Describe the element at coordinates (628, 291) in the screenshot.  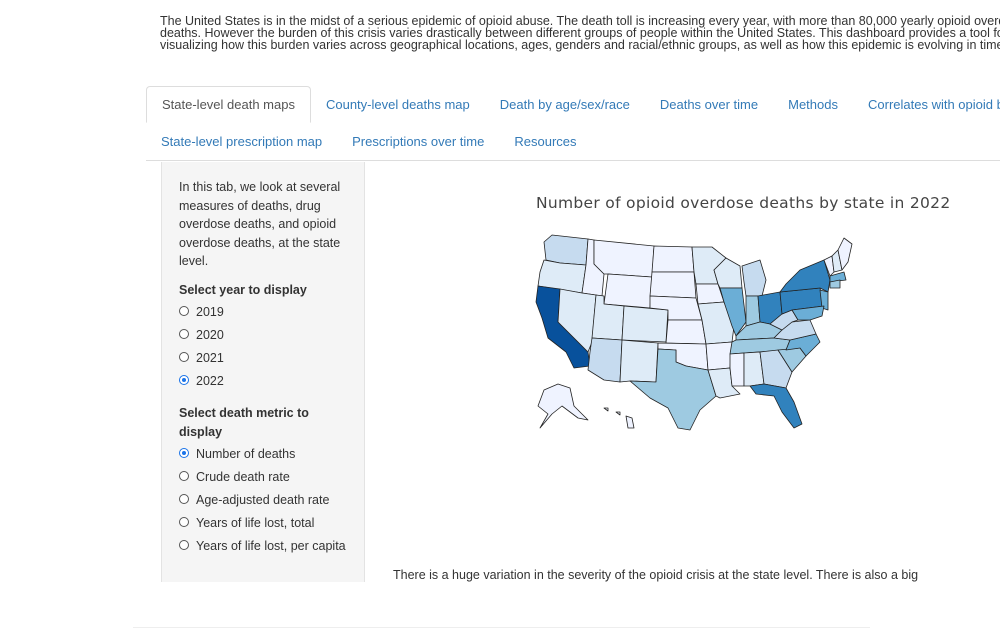
I see `state-wyoming` at that location.